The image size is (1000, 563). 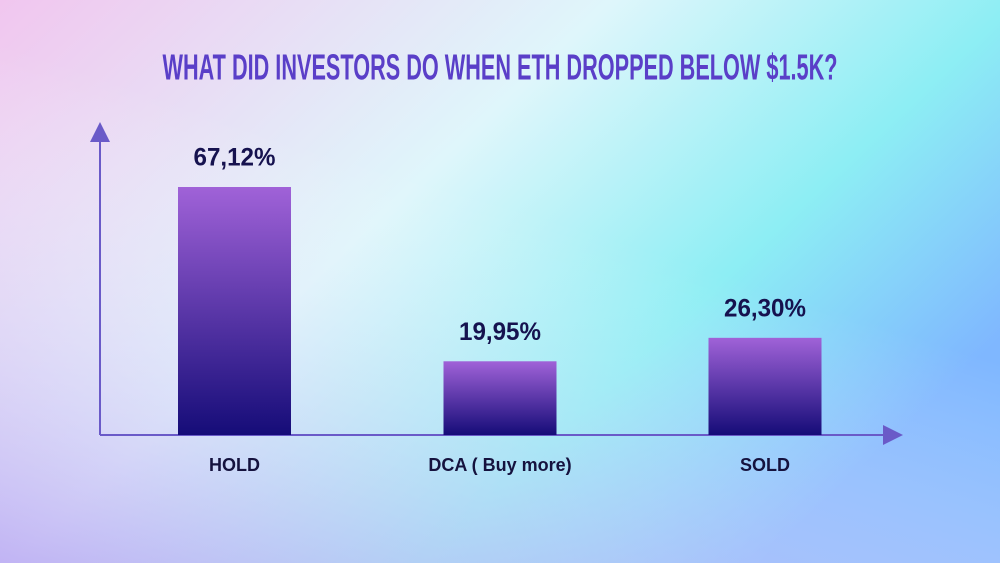 What do you see at coordinates (499, 465) in the screenshot?
I see `x-tick-label: DCA ( Buy more)` at bounding box center [499, 465].